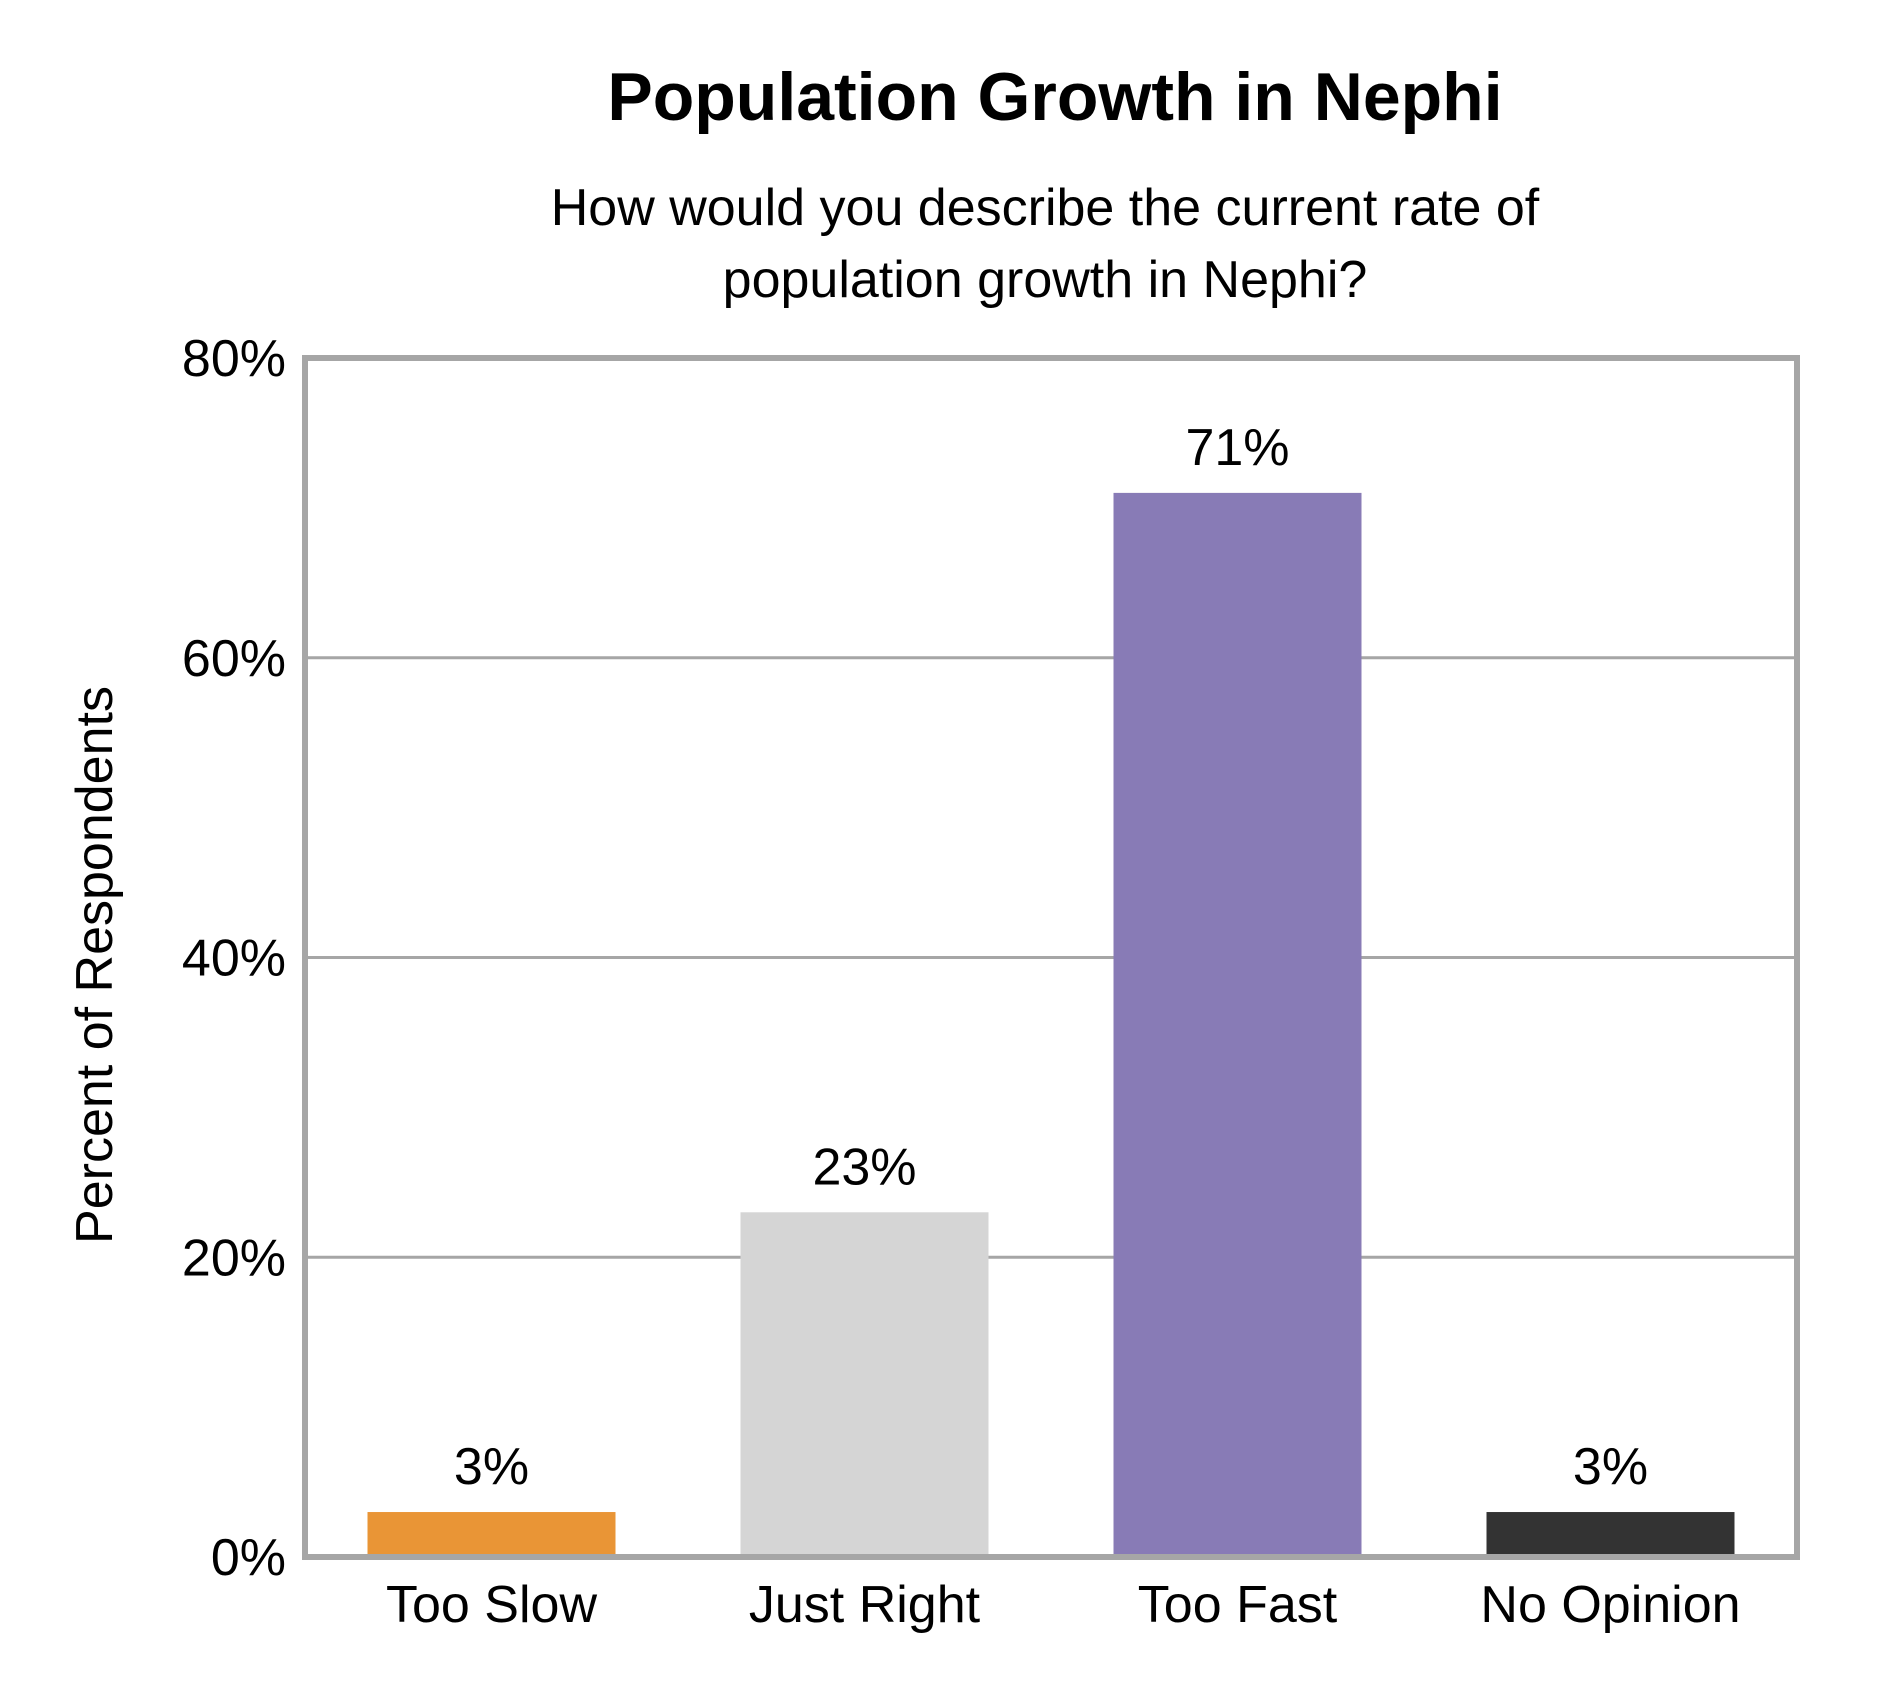 This screenshot has height=1685, width=1890. I want to click on y-tick-label-40: 40%, so click(234, 959).